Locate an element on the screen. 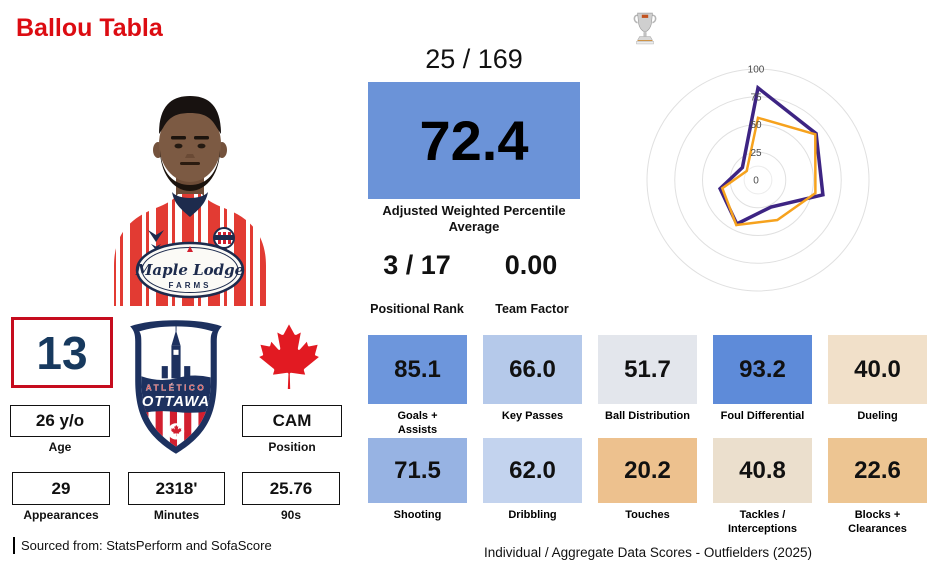 The height and width of the screenshot is (573, 941). page-title: Ballou Tabla is located at coordinates (89, 28).